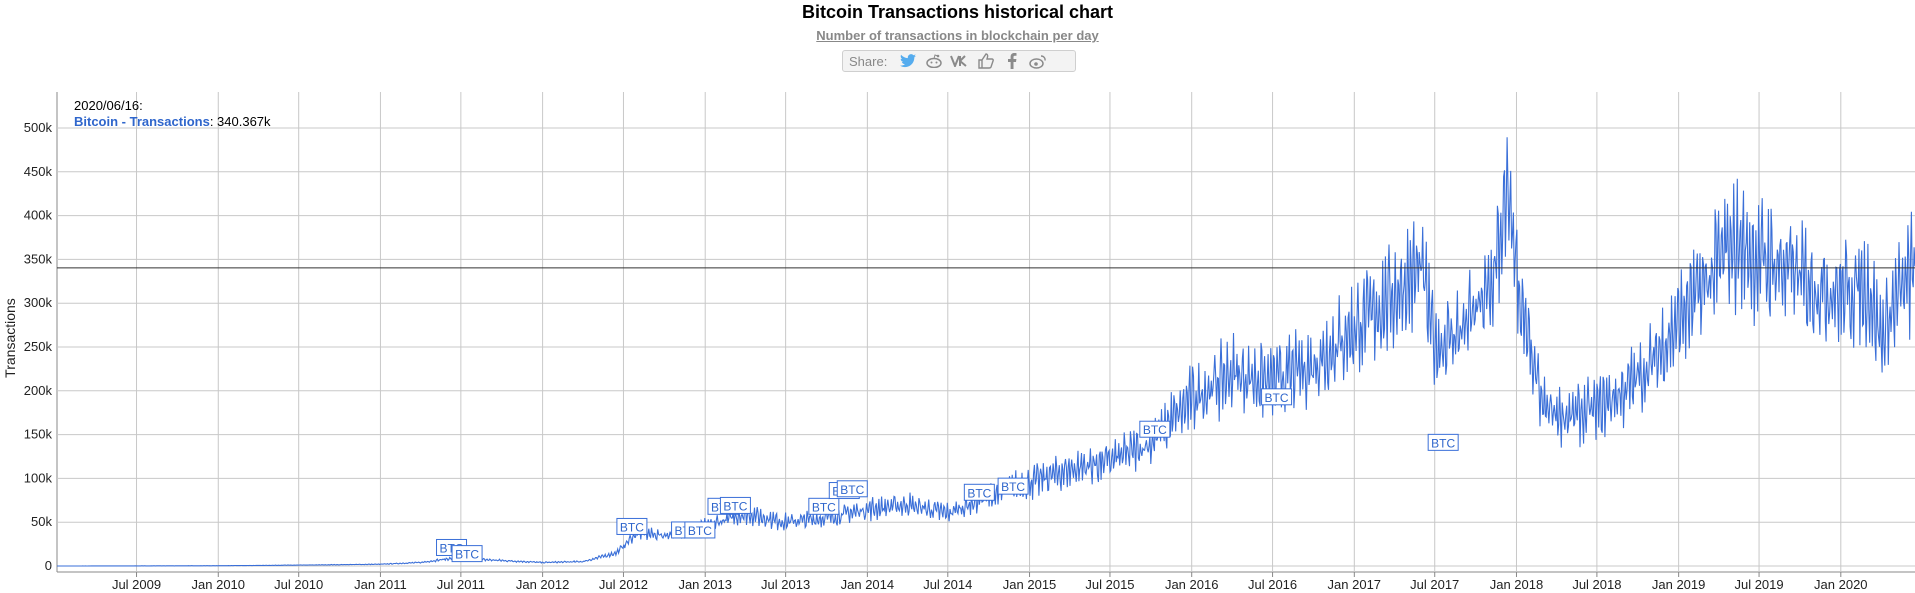 The height and width of the screenshot is (593, 1915). What do you see at coordinates (1030, 584) in the screenshot?
I see `x-tick-label: Jan 2015` at bounding box center [1030, 584].